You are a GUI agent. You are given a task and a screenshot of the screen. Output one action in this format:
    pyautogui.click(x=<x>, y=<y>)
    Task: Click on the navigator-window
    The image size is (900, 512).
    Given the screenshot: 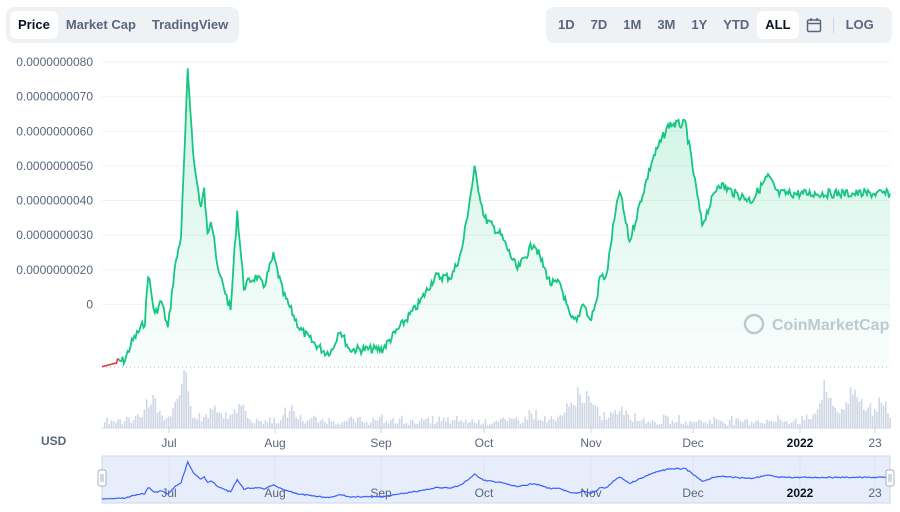 What is the action you would take?
    pyautogui.click(x=496, y=479)
    